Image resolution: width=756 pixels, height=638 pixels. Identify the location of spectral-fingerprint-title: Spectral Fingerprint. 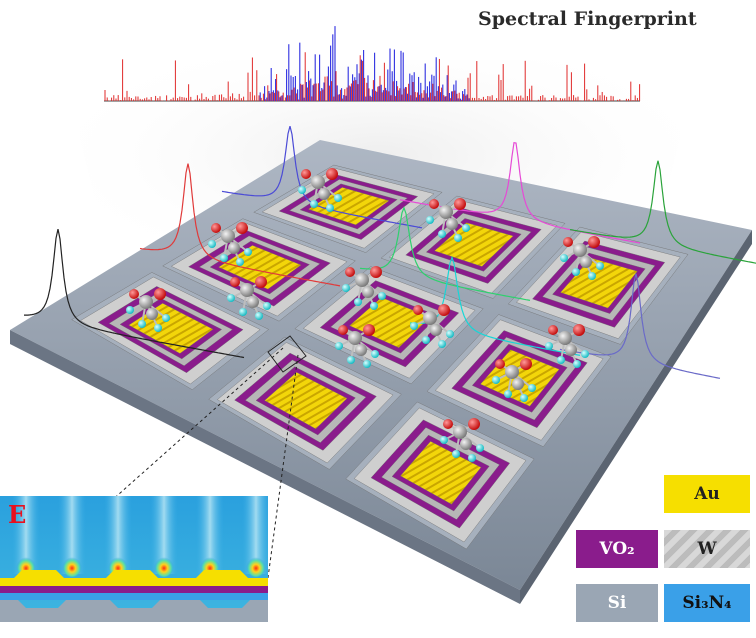
(587, 19).